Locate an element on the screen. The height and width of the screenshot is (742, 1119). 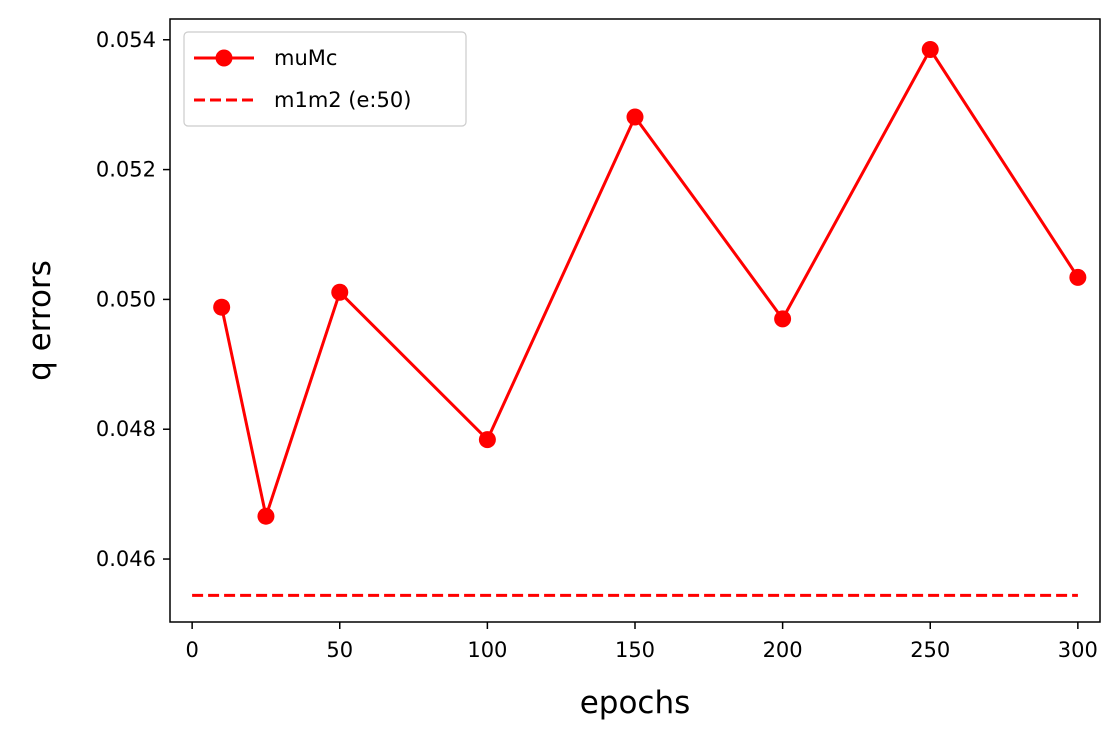
x-tick-label: 200 is located at coordinates (783, 650).